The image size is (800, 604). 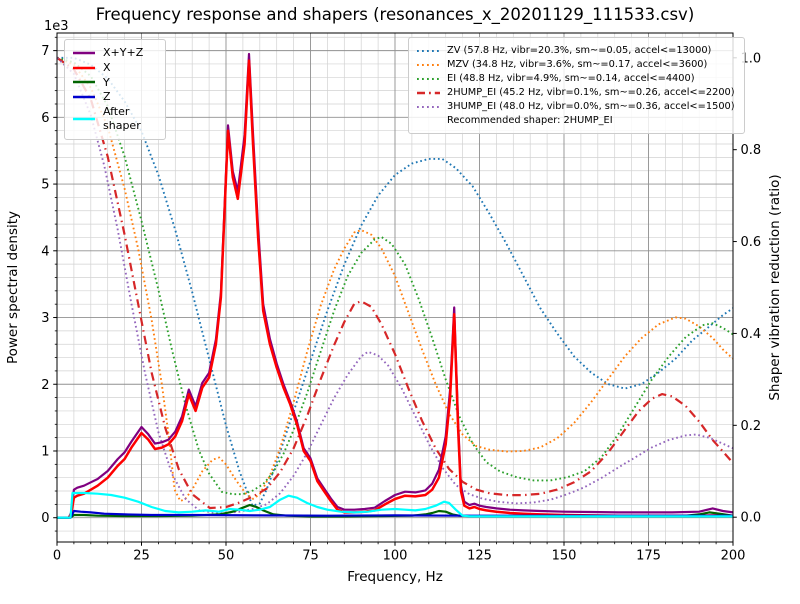 I want to click on x-tick-label: 100, so click(x=395, y=556).